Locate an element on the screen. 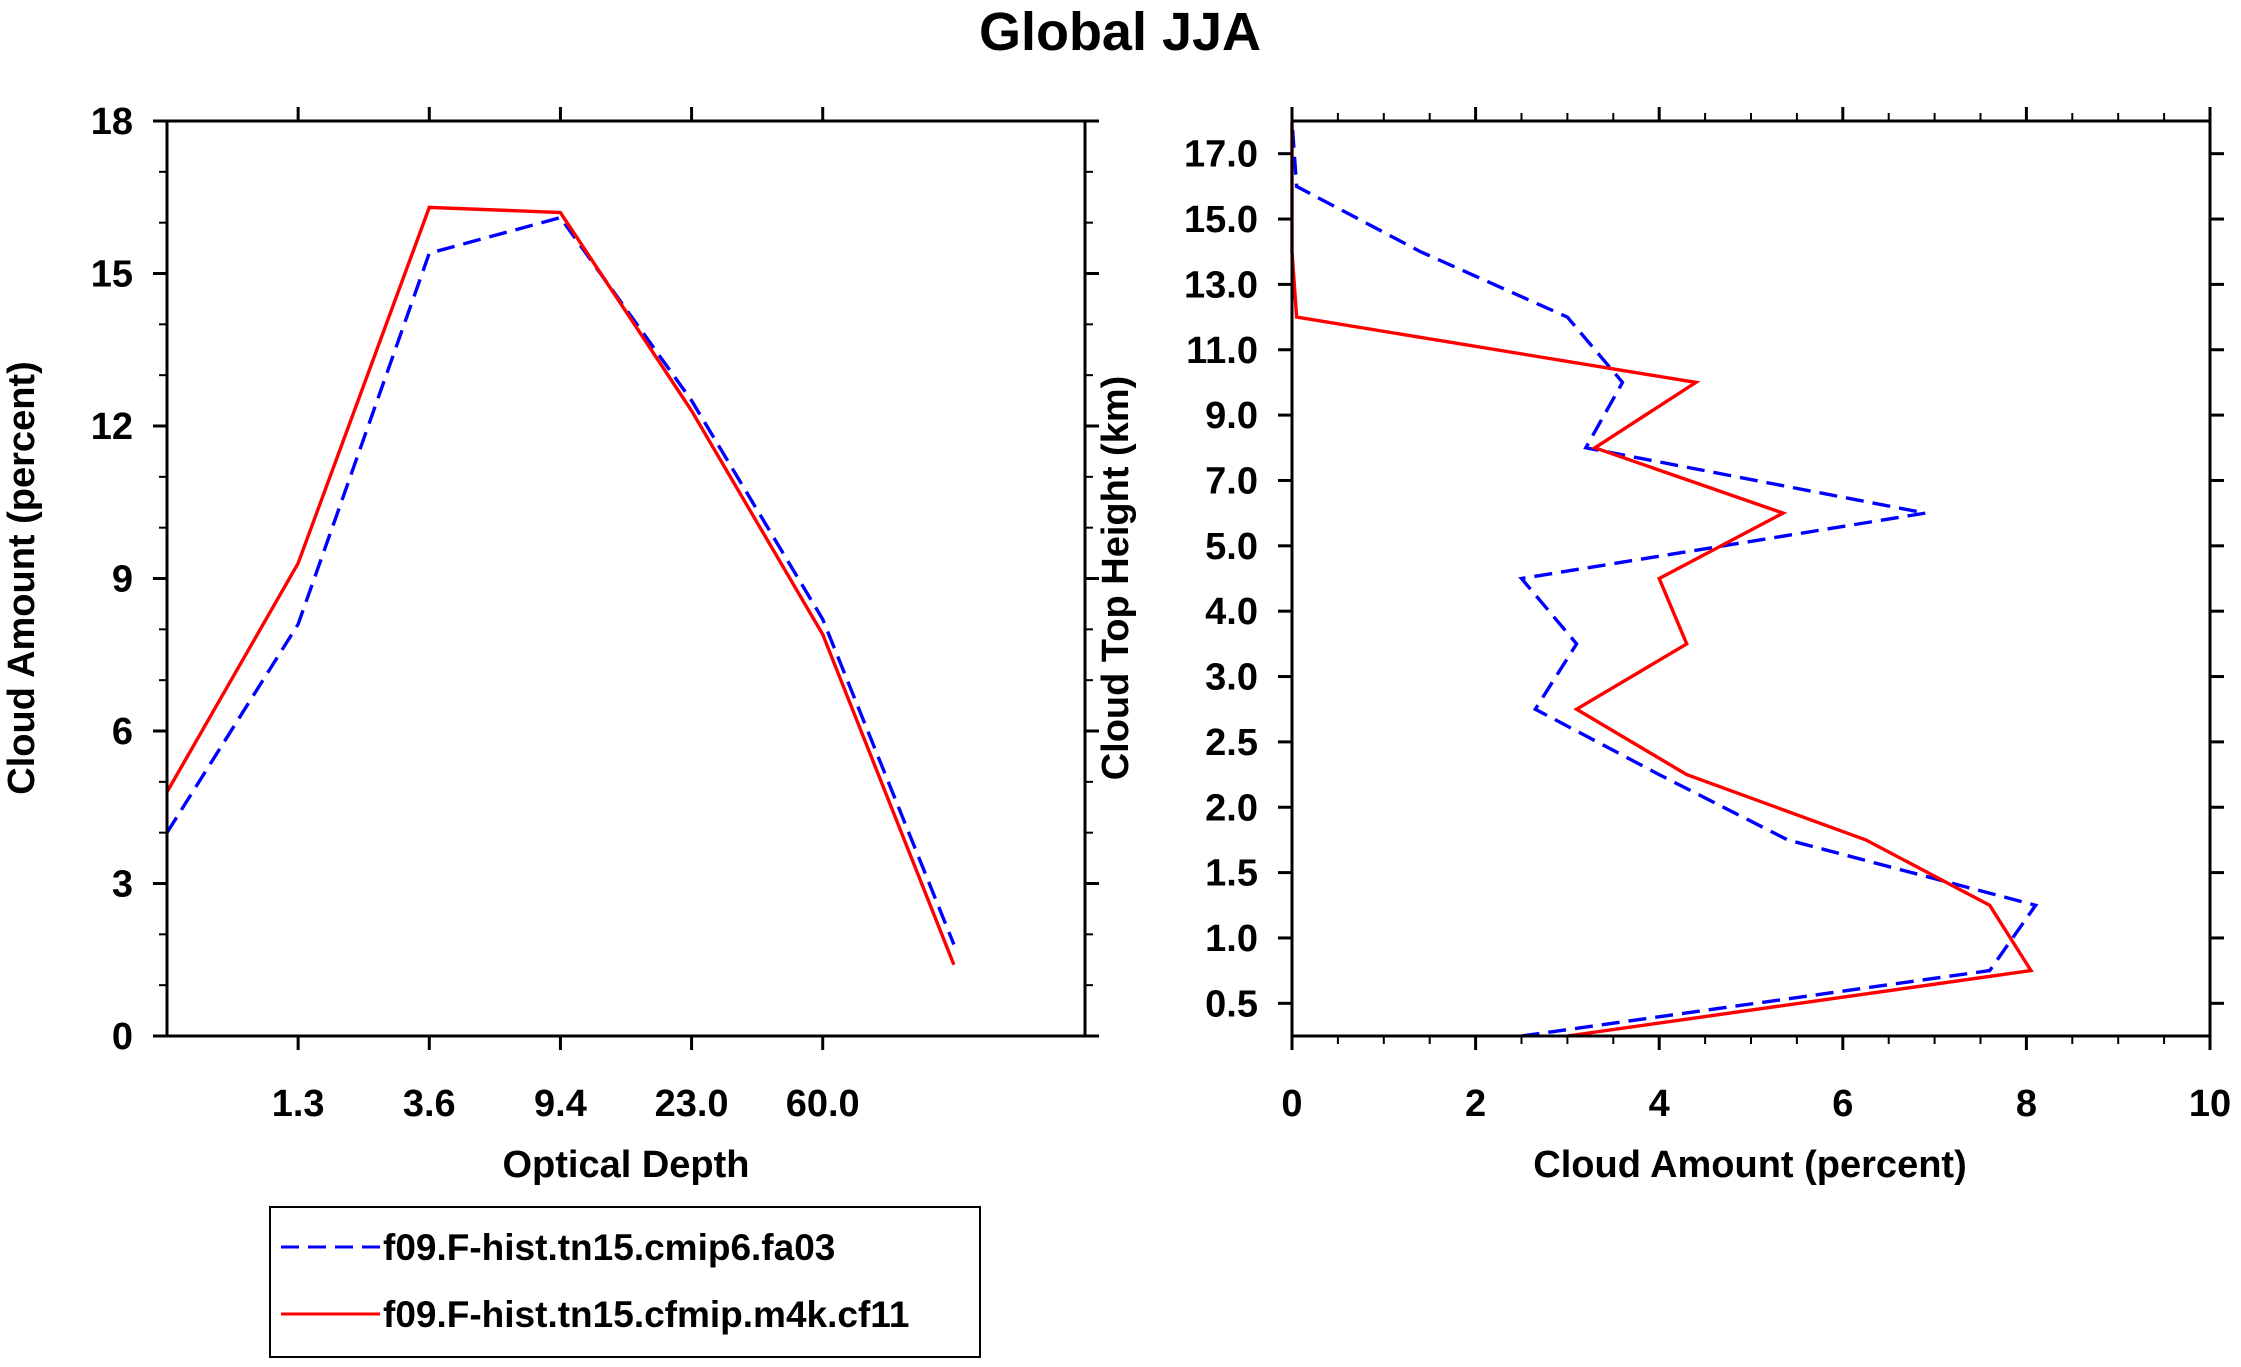  right-y-tick-label: 0.5 is located at coordinates (1231, 1004).